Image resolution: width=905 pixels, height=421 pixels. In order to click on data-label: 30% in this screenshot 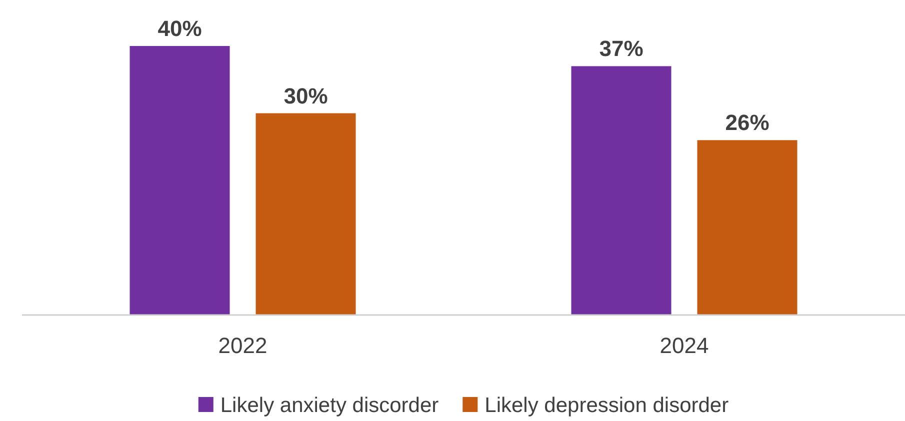, I will do `click(306, 95)`.